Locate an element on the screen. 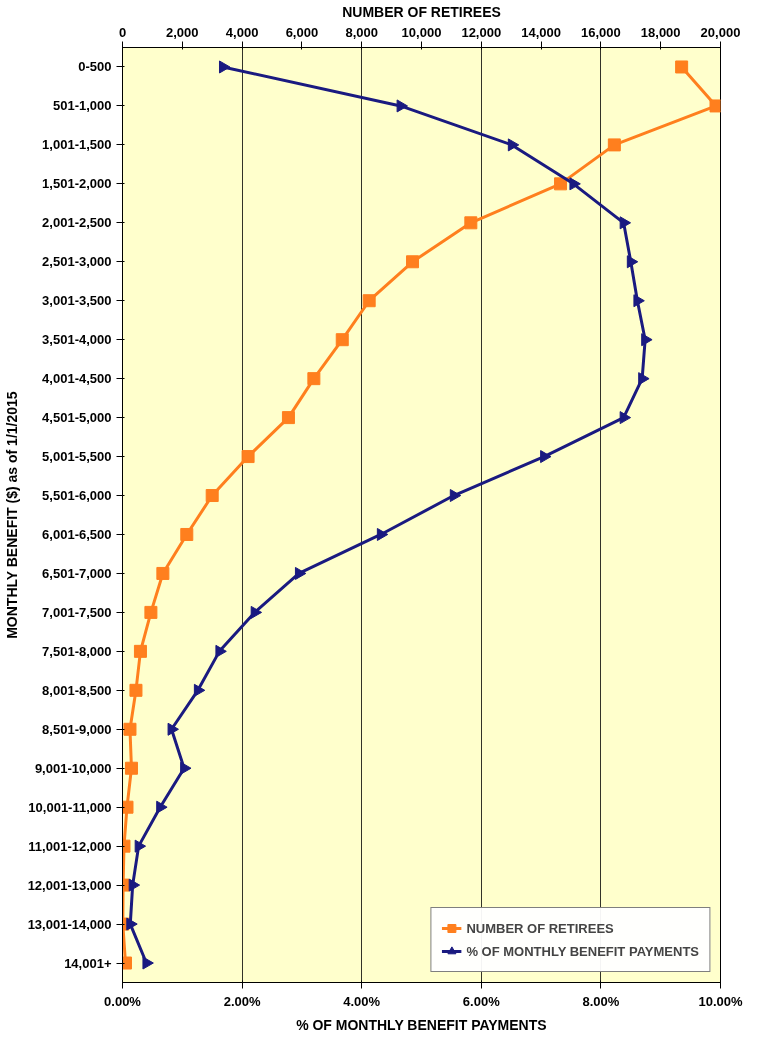 The height and width of the screenshot is (1045, 763). x-tick-label: 0.00% is located at coordinates (123, 1001).